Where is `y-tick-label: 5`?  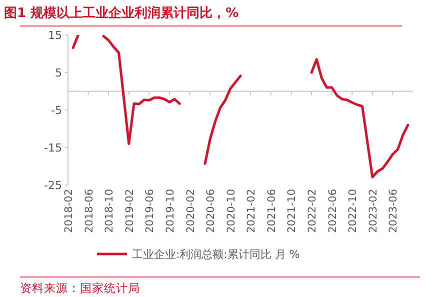
y-tick-label: 5 is located at coordinates (58, 73).